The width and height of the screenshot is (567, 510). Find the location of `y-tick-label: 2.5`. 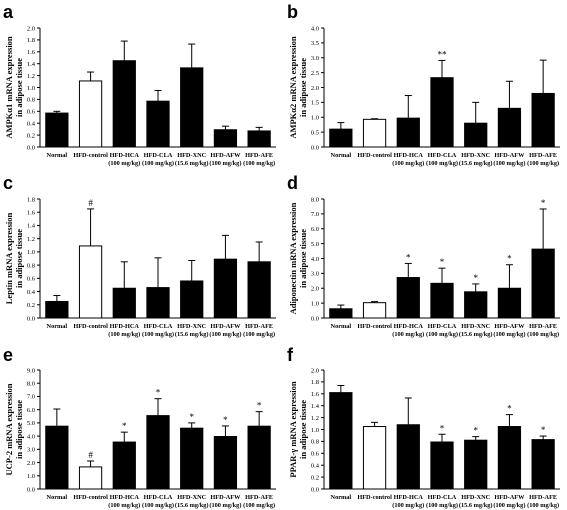

y-tick-label: 2.5 is located at coordinates (315, 73).